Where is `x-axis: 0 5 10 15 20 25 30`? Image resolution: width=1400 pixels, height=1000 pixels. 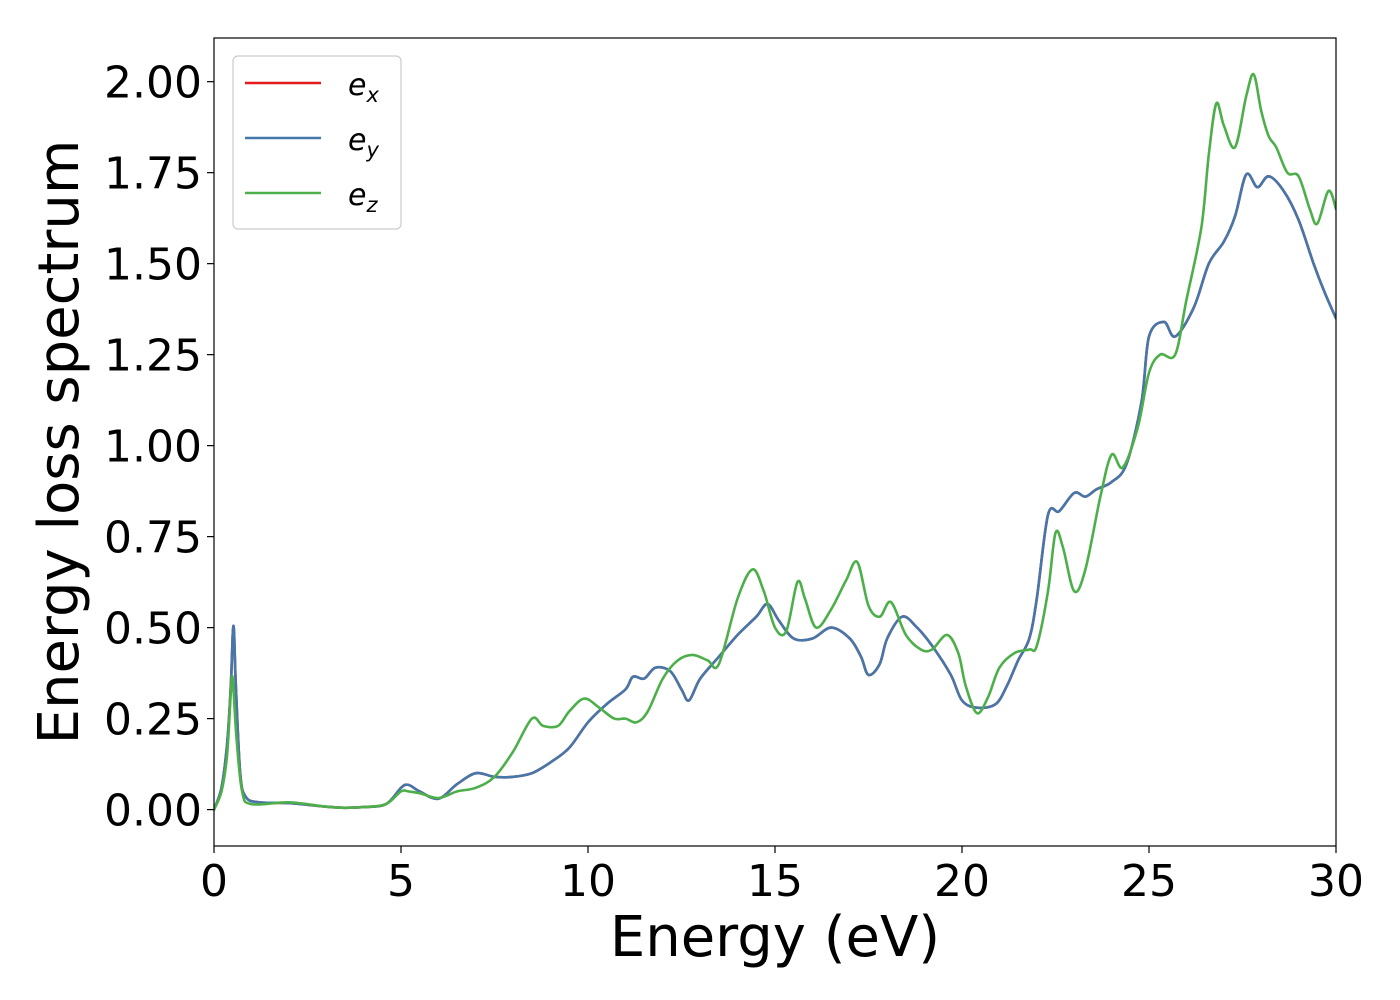 x-axis: 0 5 10 15 20 25 30 is located at coordinates (782, 876).